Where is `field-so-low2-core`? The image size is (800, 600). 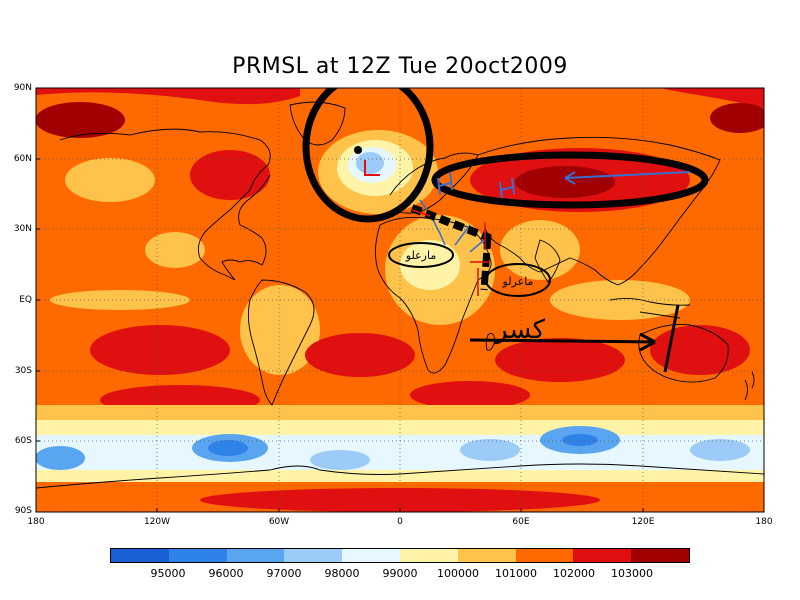
field-so-low2-core is located at coordinates (228, 448).